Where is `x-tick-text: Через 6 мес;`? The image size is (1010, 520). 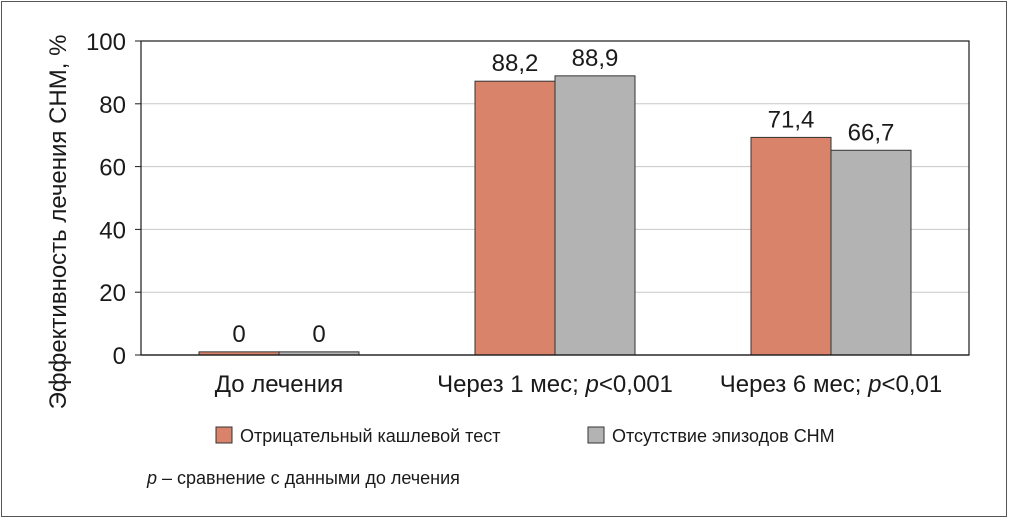
x-tick-text: Через 6 мес; is located at coordinates (794, 384).